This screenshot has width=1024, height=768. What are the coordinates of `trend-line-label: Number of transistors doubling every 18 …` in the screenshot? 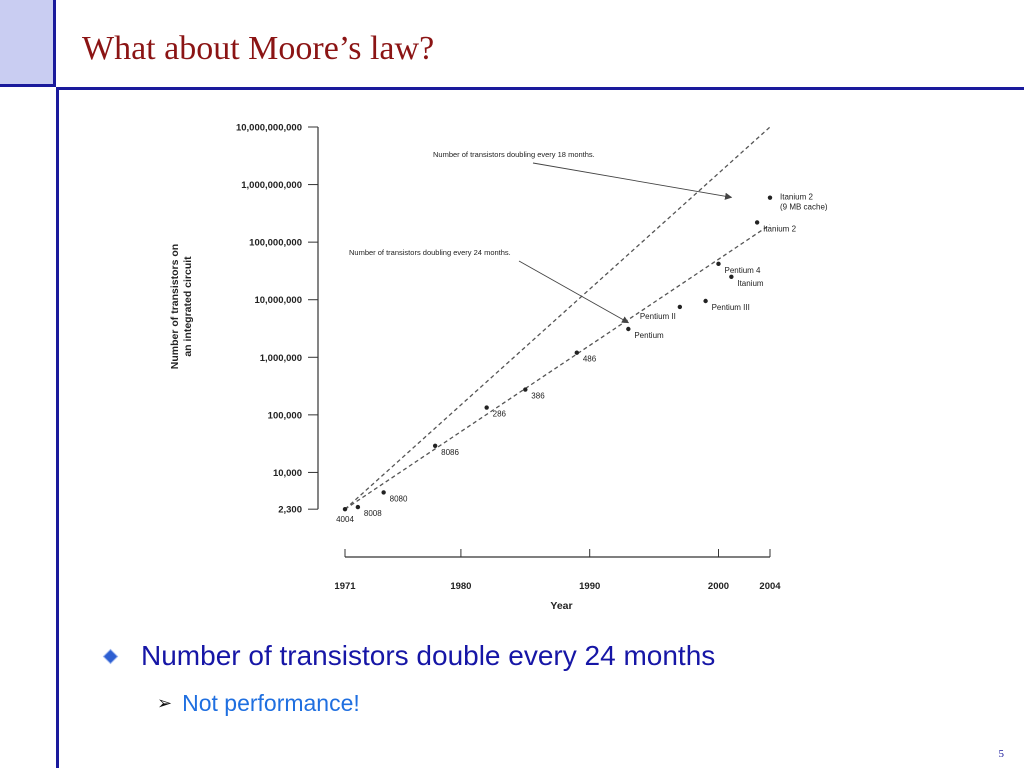 It's located at (514, 154).